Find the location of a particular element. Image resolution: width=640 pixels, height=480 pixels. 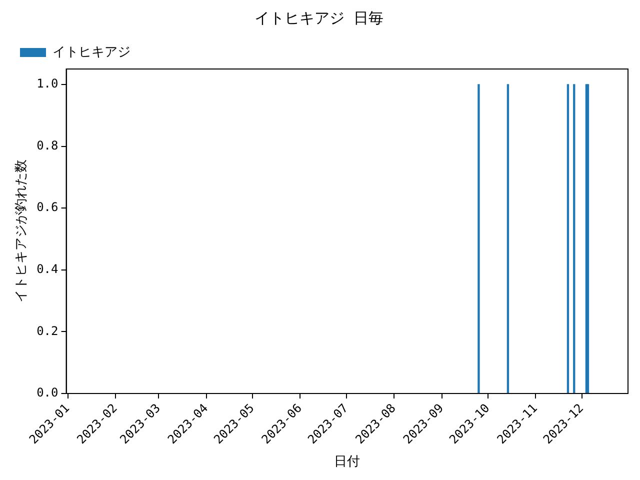

y-tick-label: 0.2 is located at coordinates (47, 331).